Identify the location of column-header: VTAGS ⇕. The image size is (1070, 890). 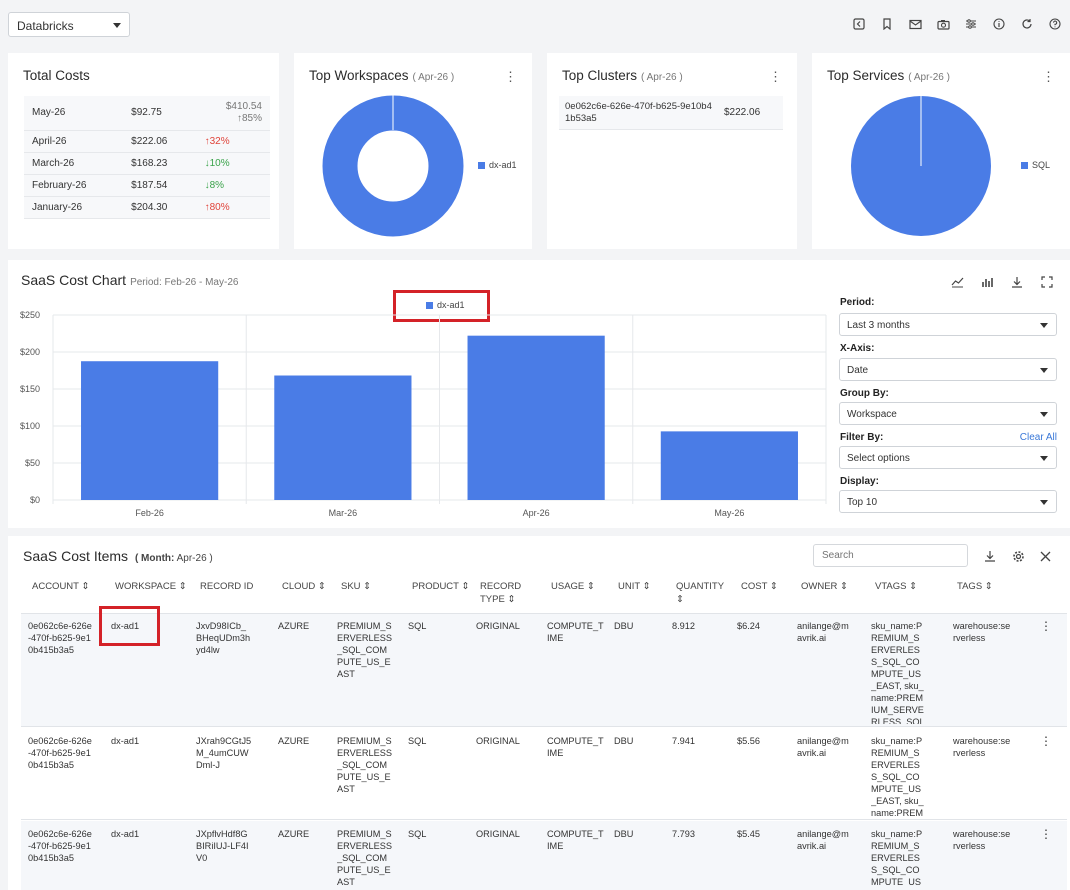
(896, 586).